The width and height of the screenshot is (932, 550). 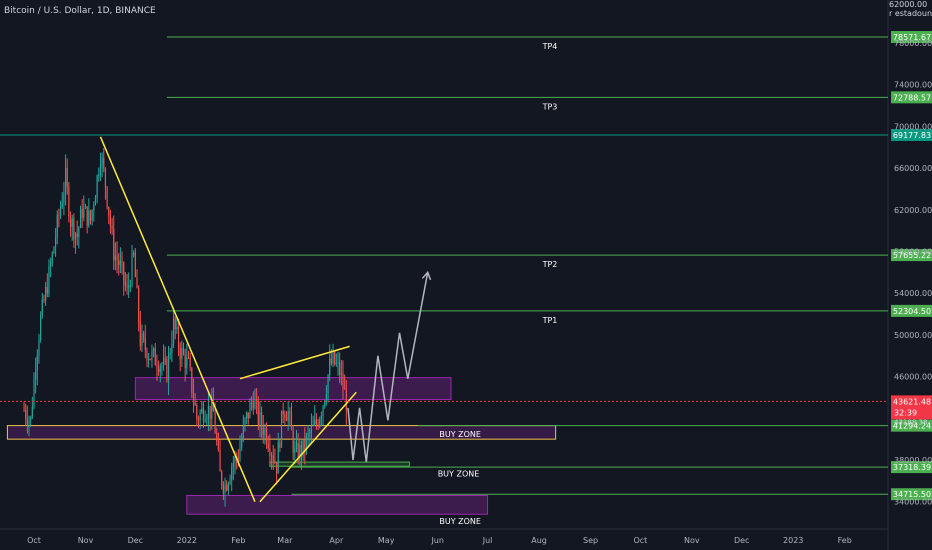 What do you see at coordinates (913, 502) in the screenshot?
I see `y-tick-label: 34000.00` at bounding box center [913, 502].